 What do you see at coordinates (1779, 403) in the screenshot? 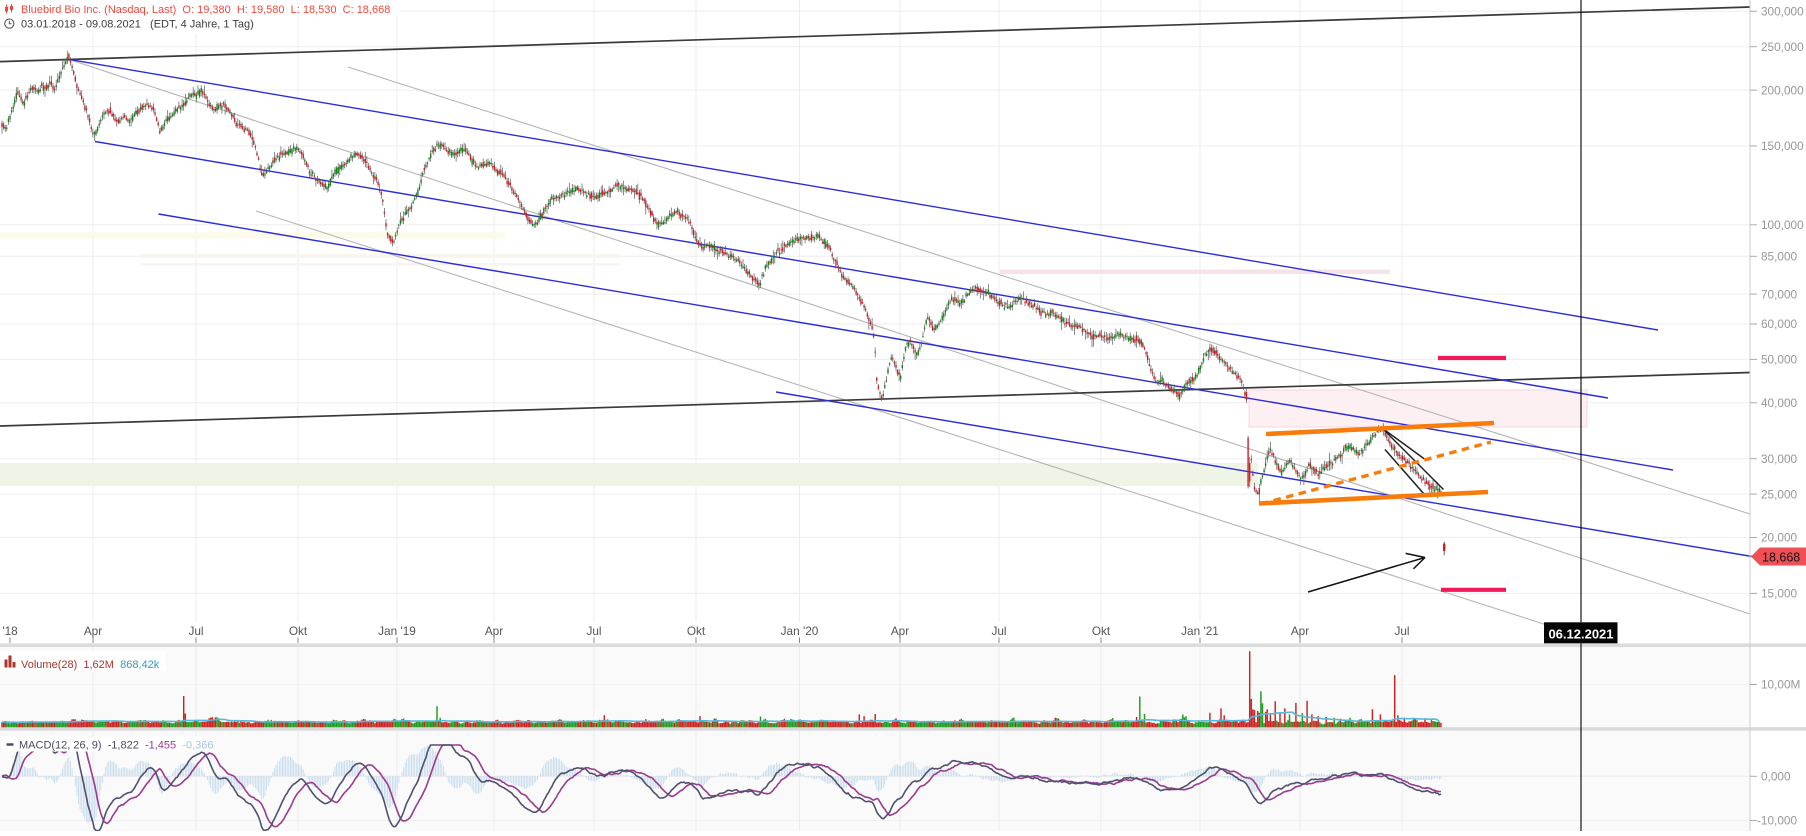
I see `svg-text: 40,000` at bounding box center [1779, 403].